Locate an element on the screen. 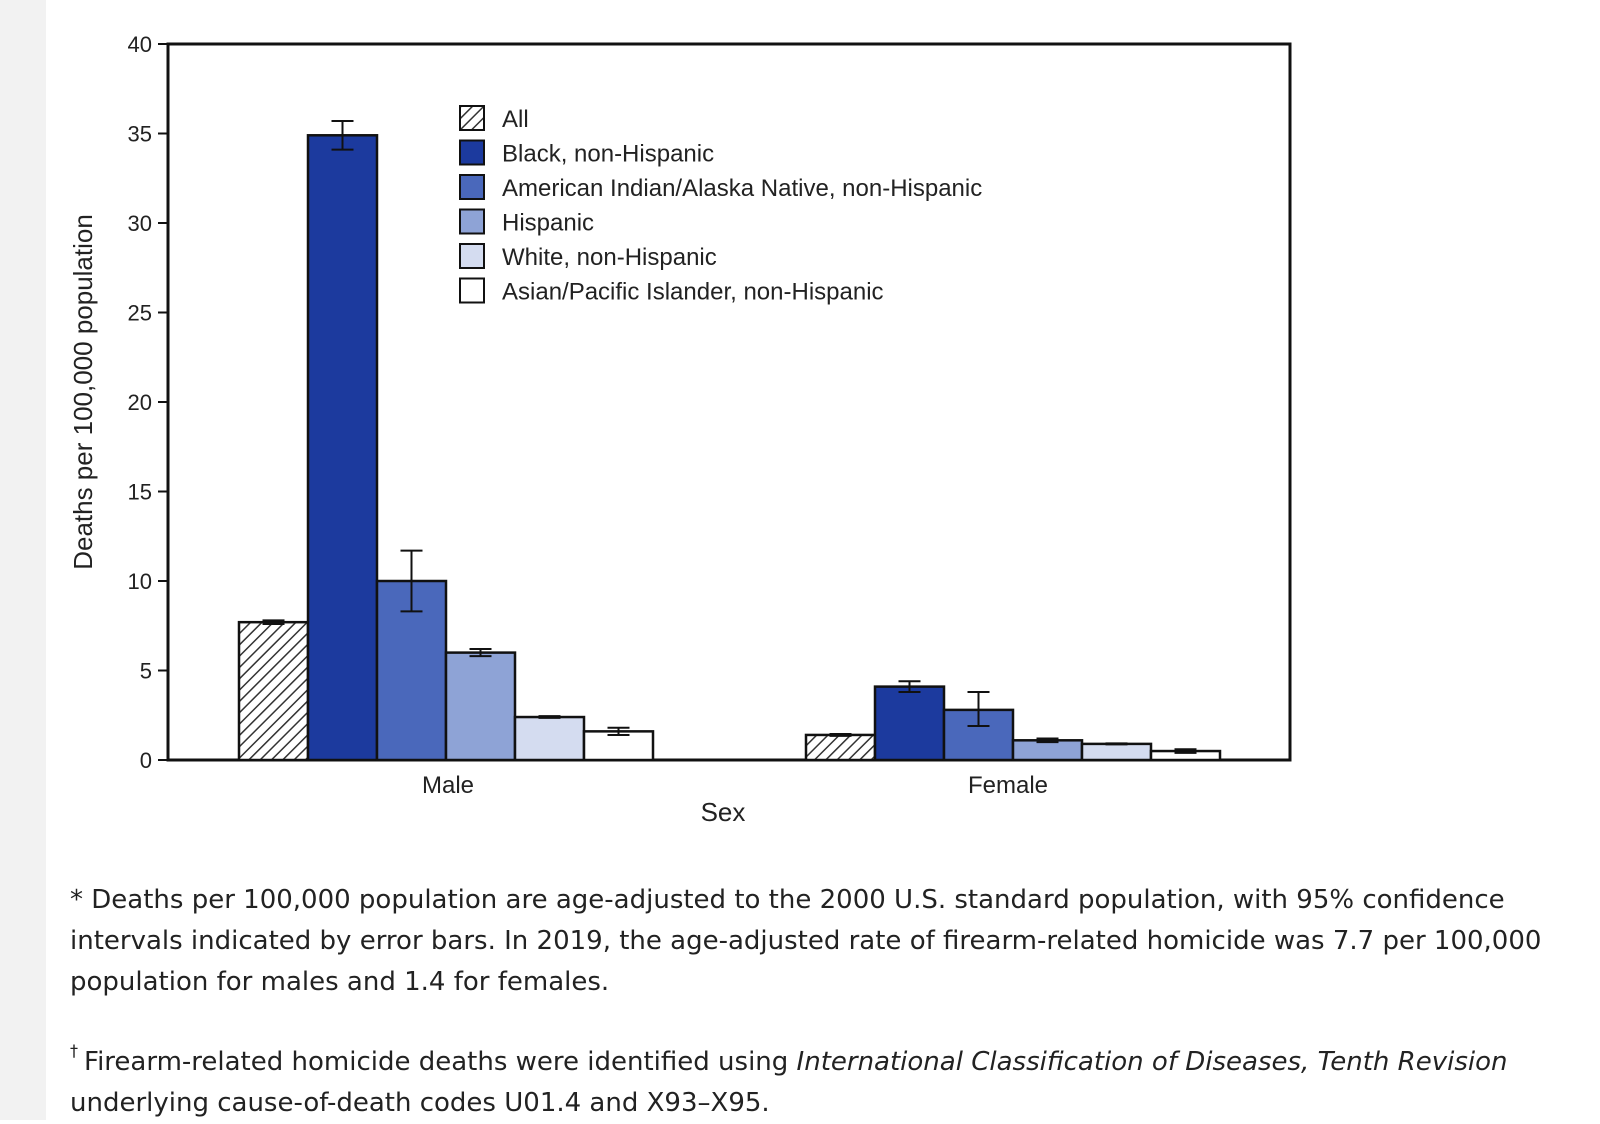 The width and height of the screenshot is (1600, 1124). y-tick-label: 10 is located at coordinates (140, 581).